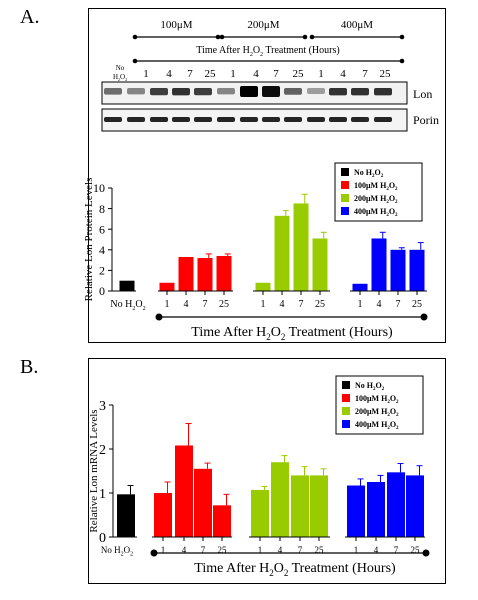 Image resolution: width=478 pixels, height=600 pixels. What do you see at coordinates (120, 77) in the screenshot?
I see `blot-no-label: H2O2` at bounding box center [120, 77].